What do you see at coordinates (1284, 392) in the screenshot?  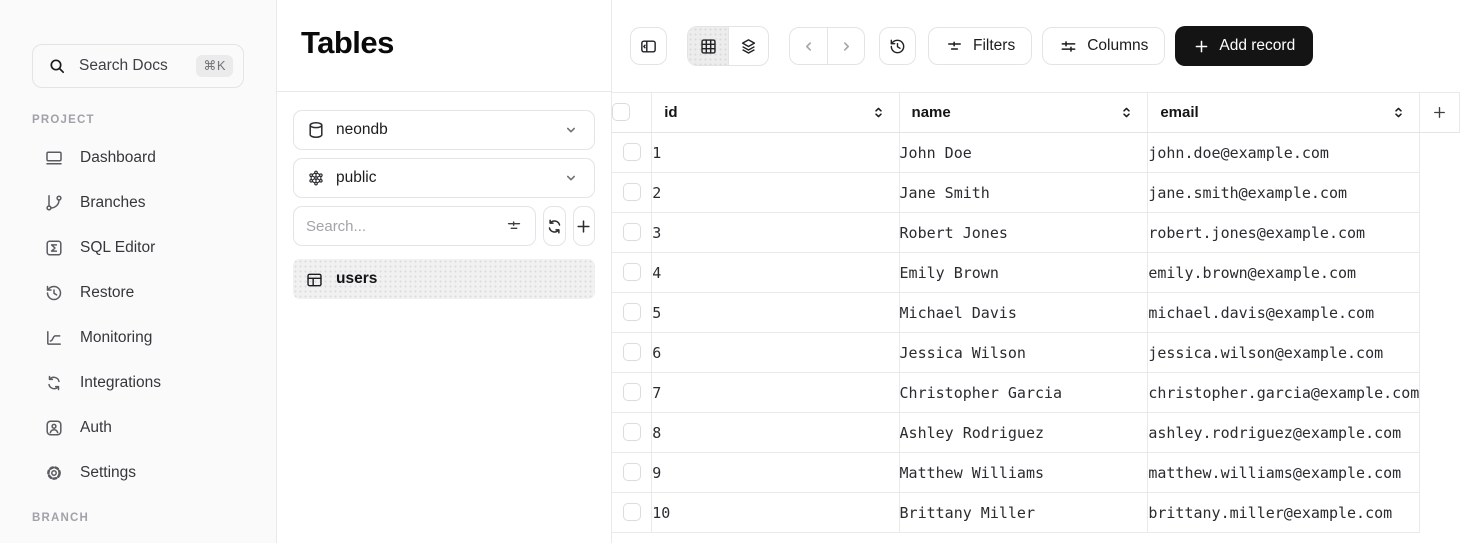 I see `cell-email: christopher.garcia@example.com` at bounding box center [1284, 392].